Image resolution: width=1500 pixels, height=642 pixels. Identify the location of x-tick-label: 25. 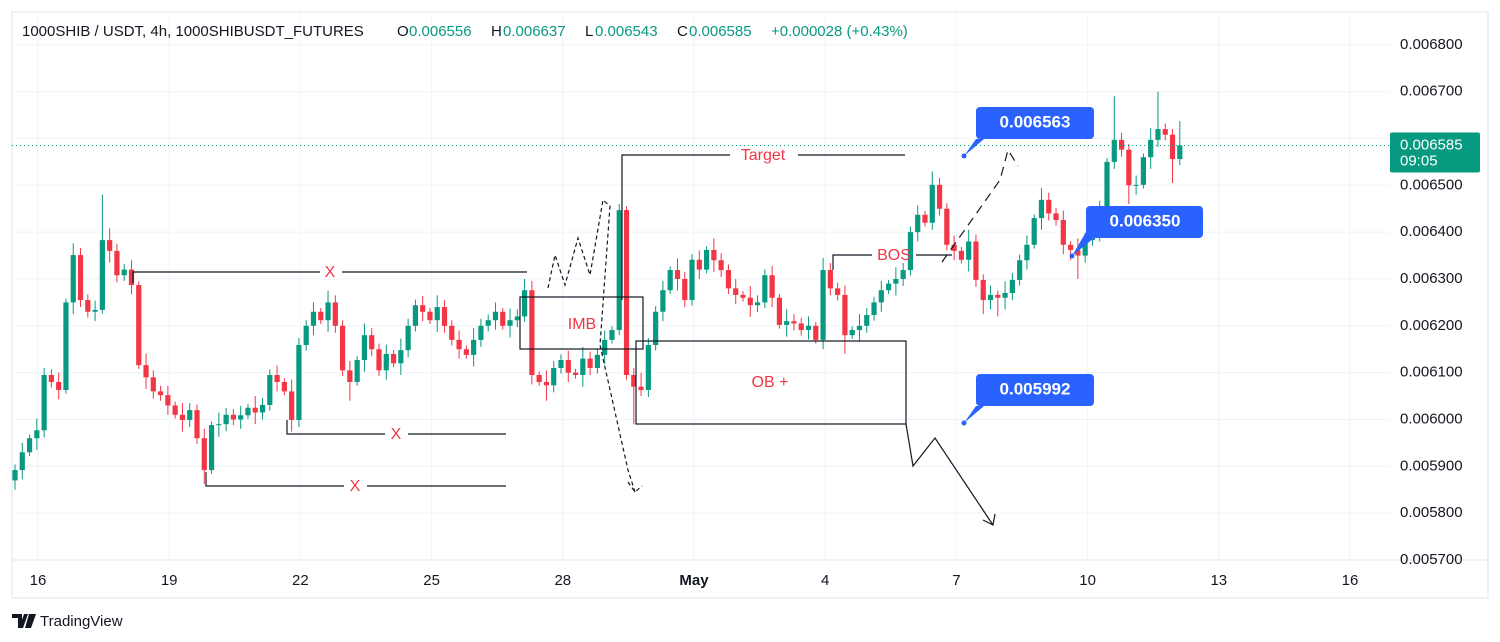
(431, 580).